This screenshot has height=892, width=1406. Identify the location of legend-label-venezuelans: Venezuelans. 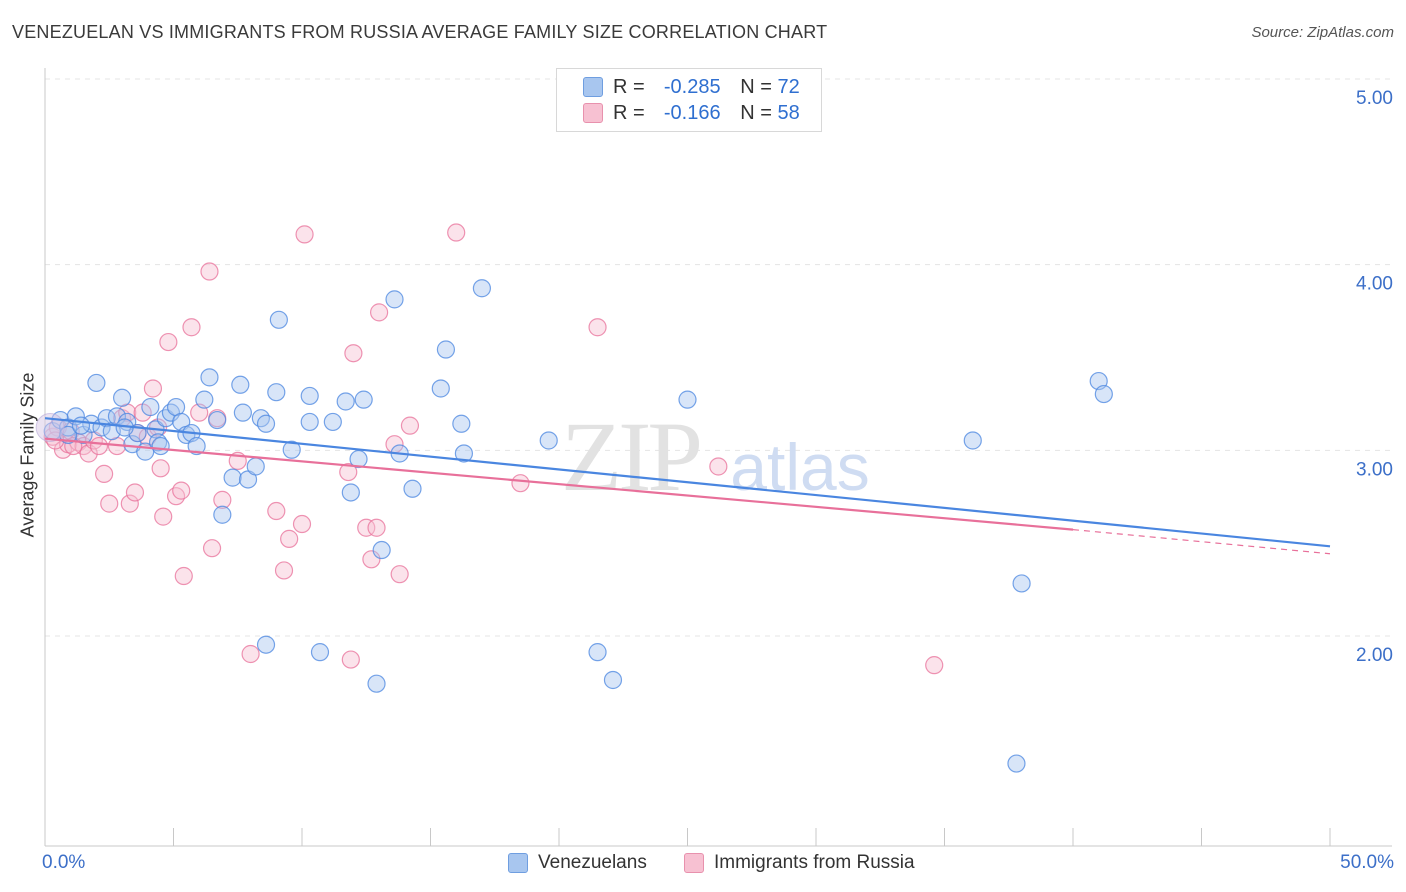
(592, 862).